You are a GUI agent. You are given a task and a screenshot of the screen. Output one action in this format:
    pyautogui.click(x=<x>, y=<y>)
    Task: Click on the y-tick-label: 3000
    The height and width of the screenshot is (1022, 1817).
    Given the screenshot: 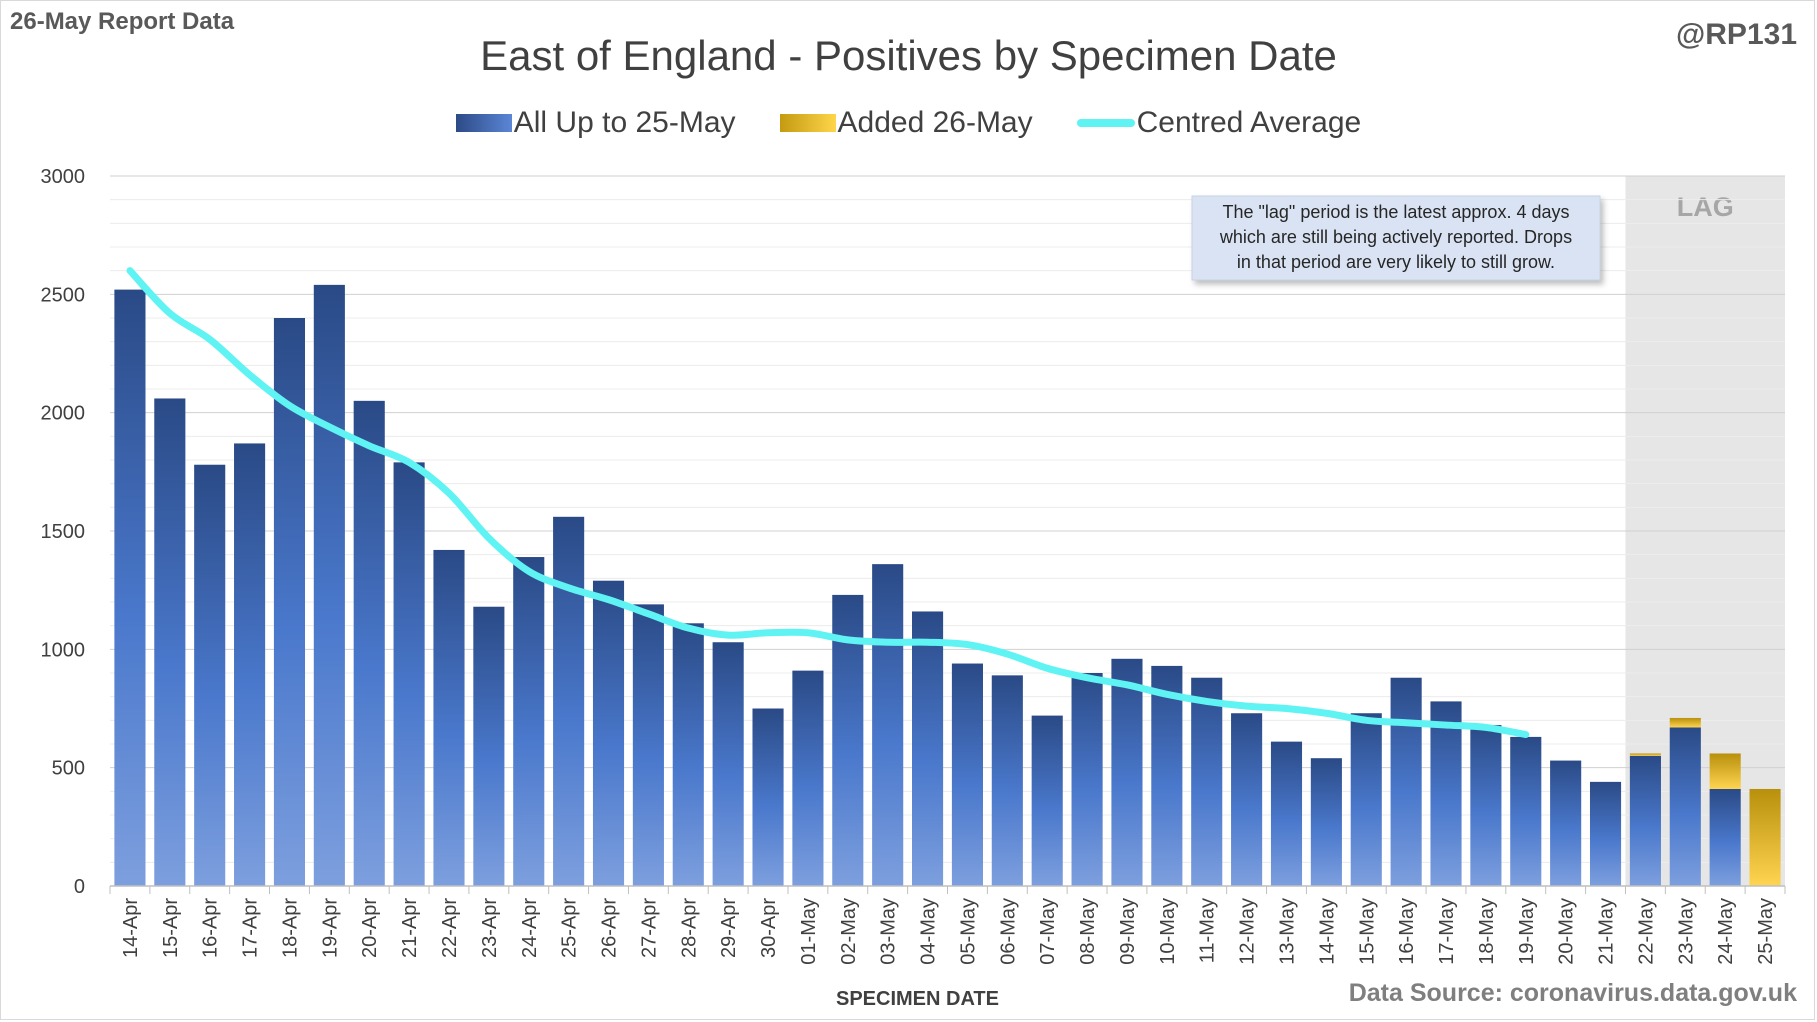 What is the action you would take?
    pyautogui.click(x=63, y=177)
    